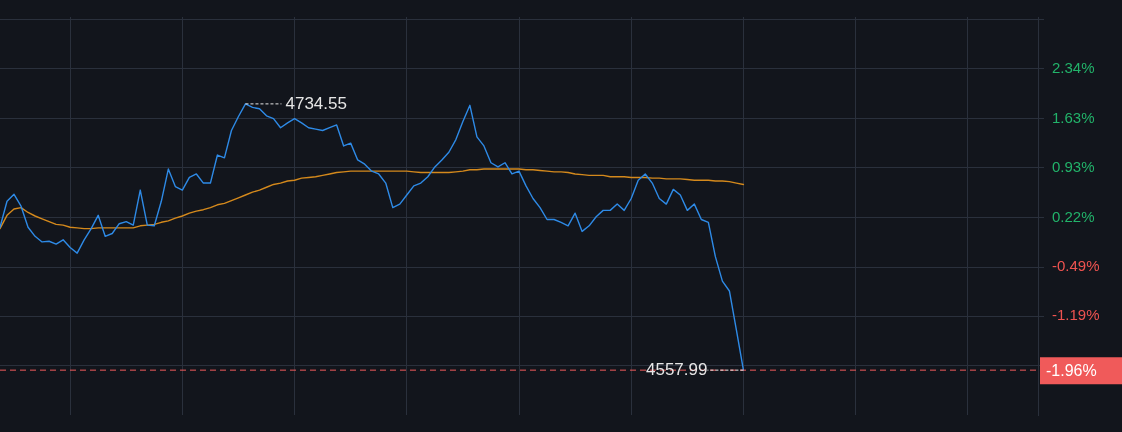  What do you see at coordinates (1076, 315) in the screenshot?
I see `y-tick-label: -1.19%` at bounding box center [1076, 315].